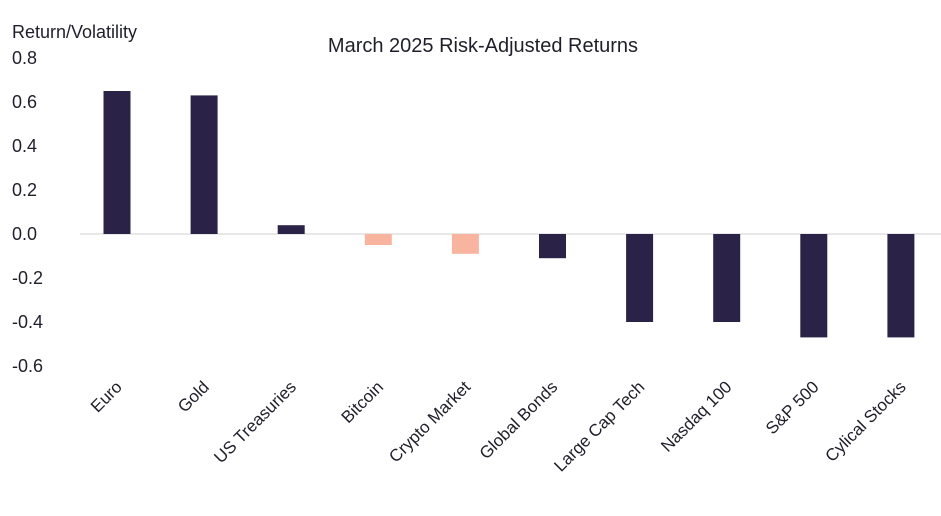 Image resolution: width=941 pixels, height=516 pixels. What do you see at coordinates (865, 421) in the screenshot?
I see `x-tick-label: Cylical Stocks` at bounding box center [865, 421].